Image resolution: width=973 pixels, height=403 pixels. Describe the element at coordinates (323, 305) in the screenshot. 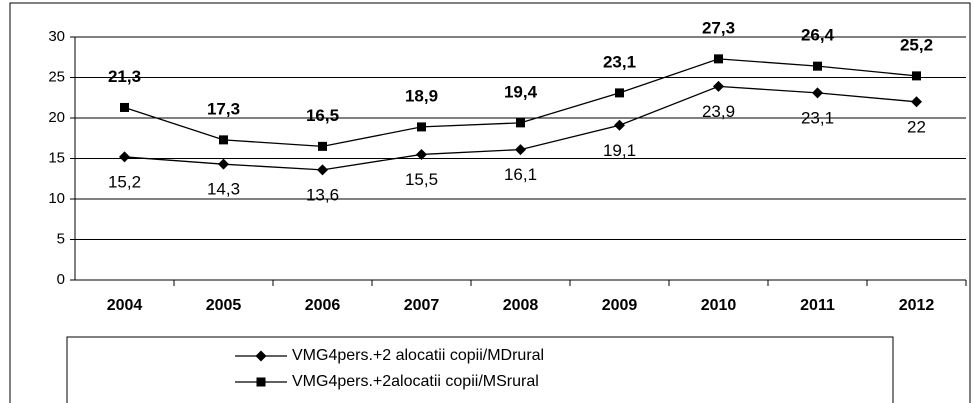

I see `x-tick-label: 2006` at that location.